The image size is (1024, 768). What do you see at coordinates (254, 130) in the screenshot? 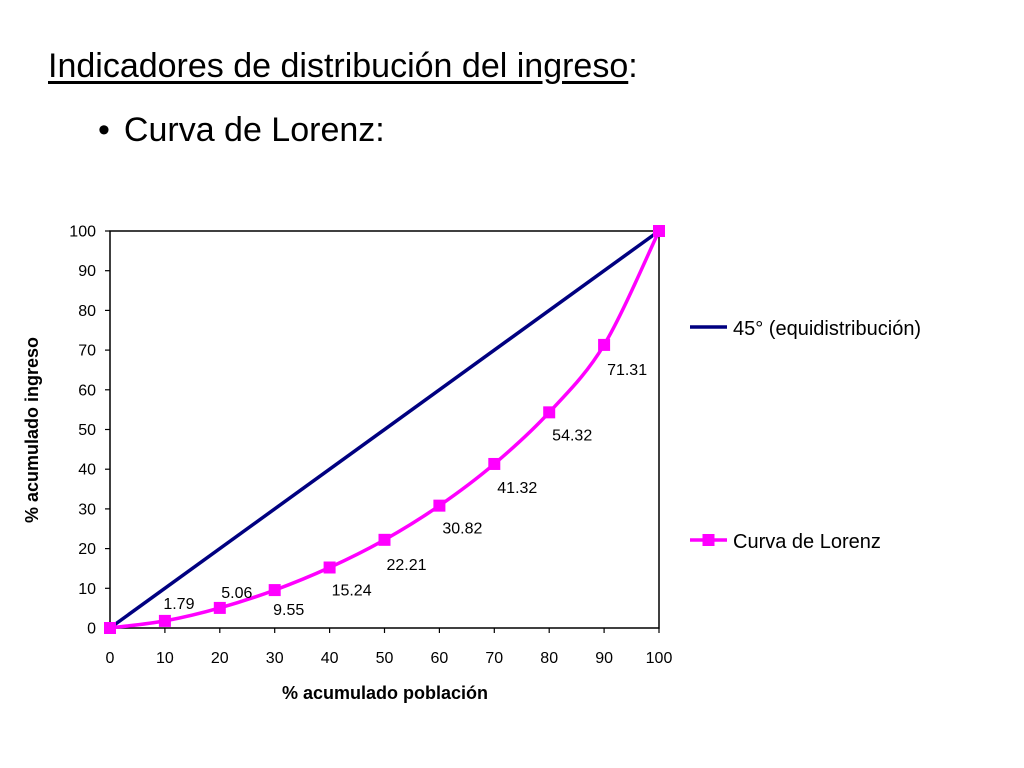
I see `bullet-text: Curva de Lorenz:` at bounding box center [254, 130].